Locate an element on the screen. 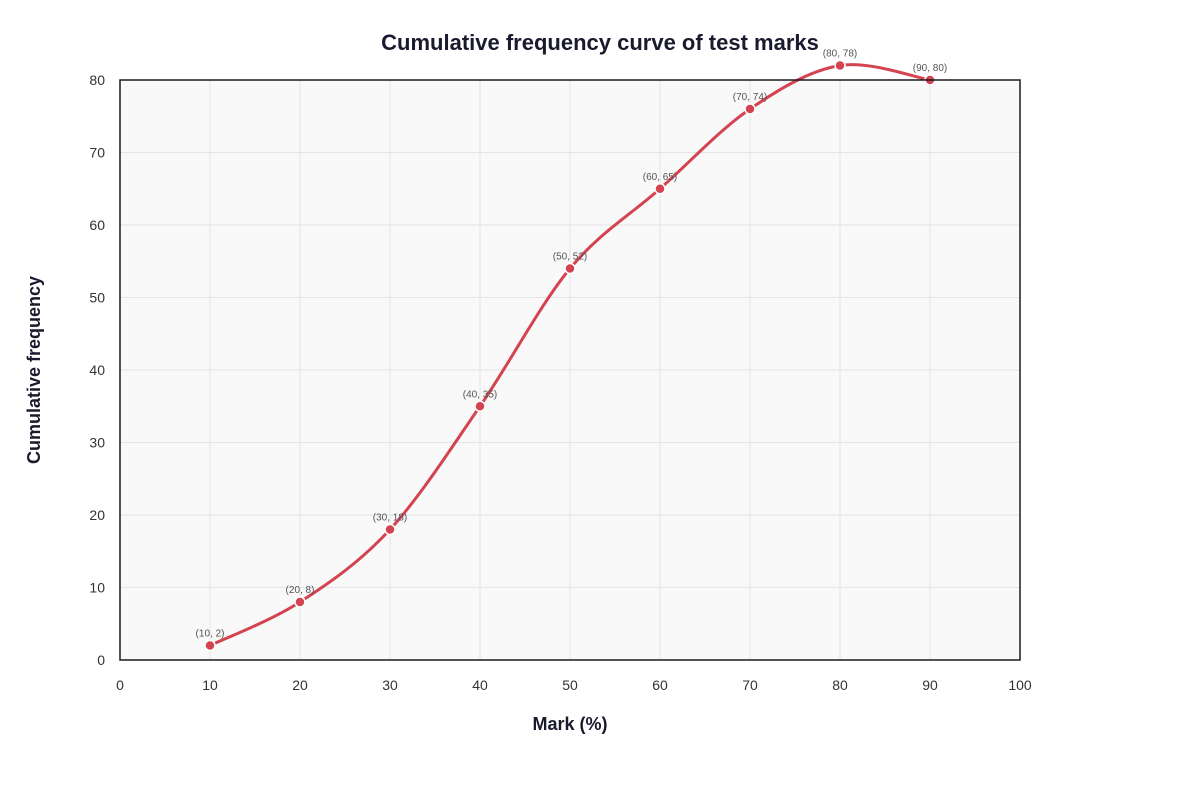 Image resolution: width=1200 pixels, height=800 pixels. y-tick-label: 10 is located at coordinates (97, 588).